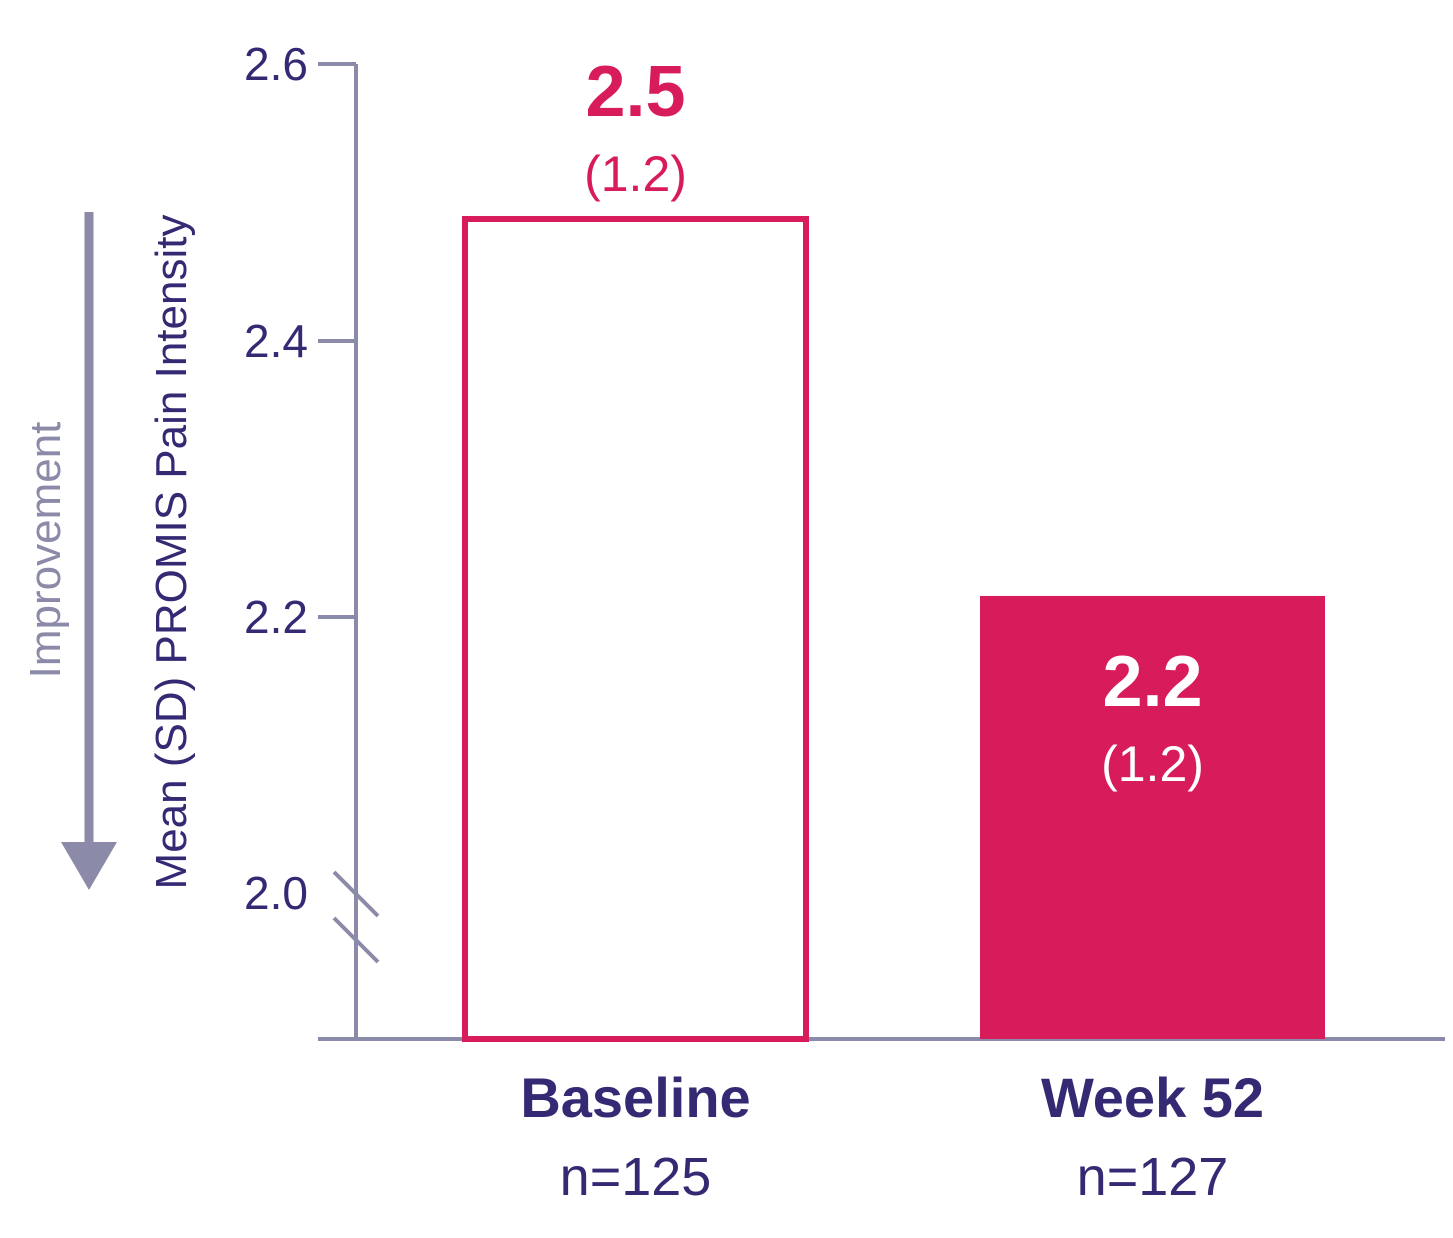 The image size is (1453, 1238). Describe the element at coordinates (276, 893) in the screenshot. I see `y-tick-label: 2.0` at that location.